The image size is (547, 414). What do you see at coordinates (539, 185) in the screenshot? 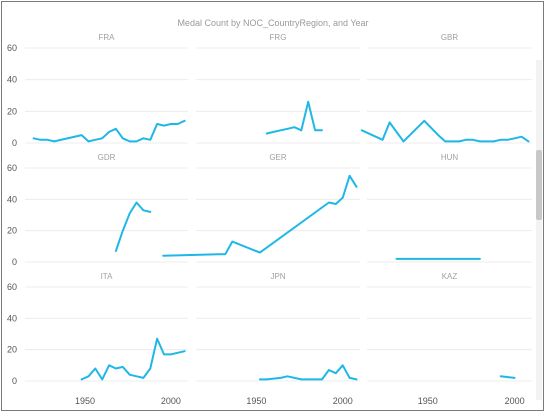
I see `scrollbar-thumb` at bounding box center [539, 185].